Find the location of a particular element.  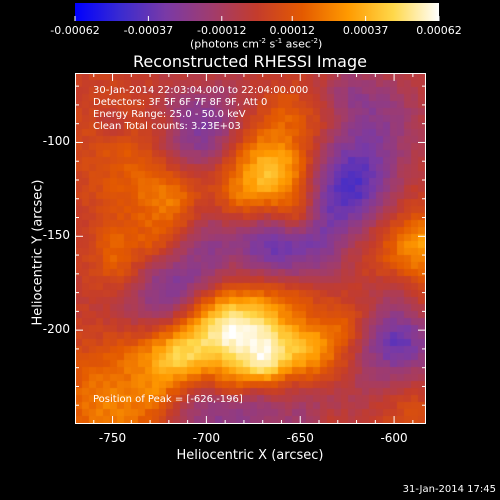

colorbar-tick-label: -0.00062 is located at coordinates (75, 30).